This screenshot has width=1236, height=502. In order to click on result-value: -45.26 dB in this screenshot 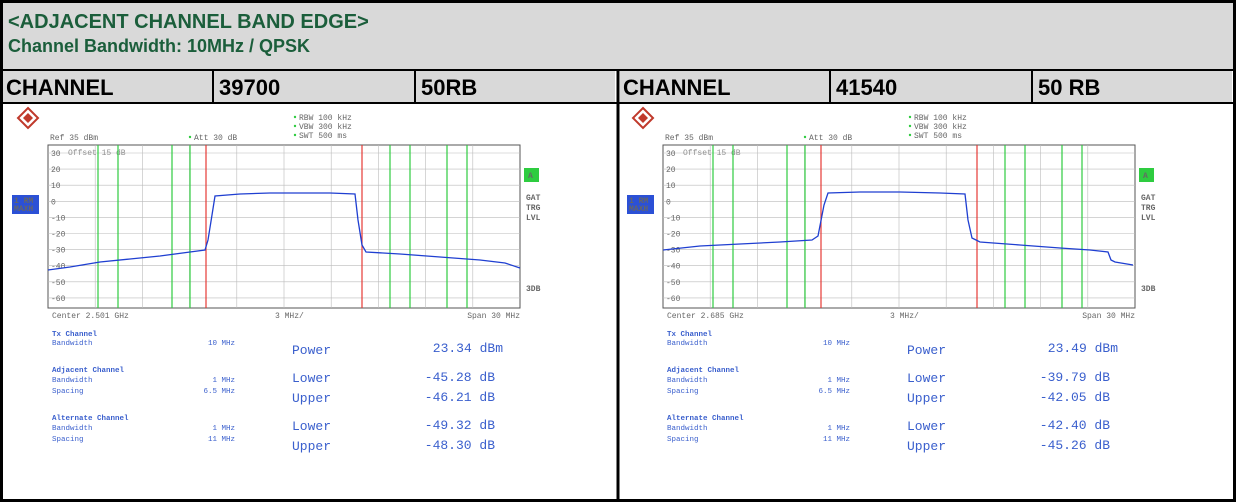, I will do `click(1075, 445)`.